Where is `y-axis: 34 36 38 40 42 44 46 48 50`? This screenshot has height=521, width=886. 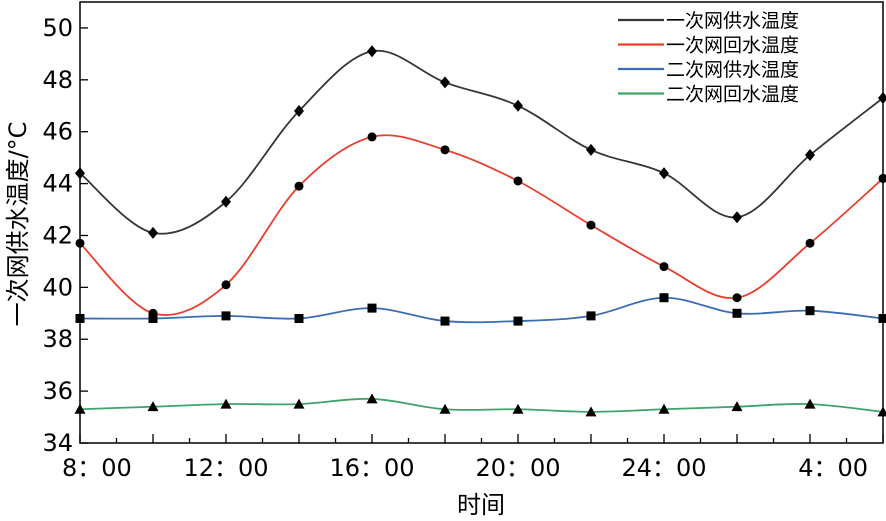 y-axis: 34 36 38 40 42 44 46 48 50 is located at coordinates (65, 235).